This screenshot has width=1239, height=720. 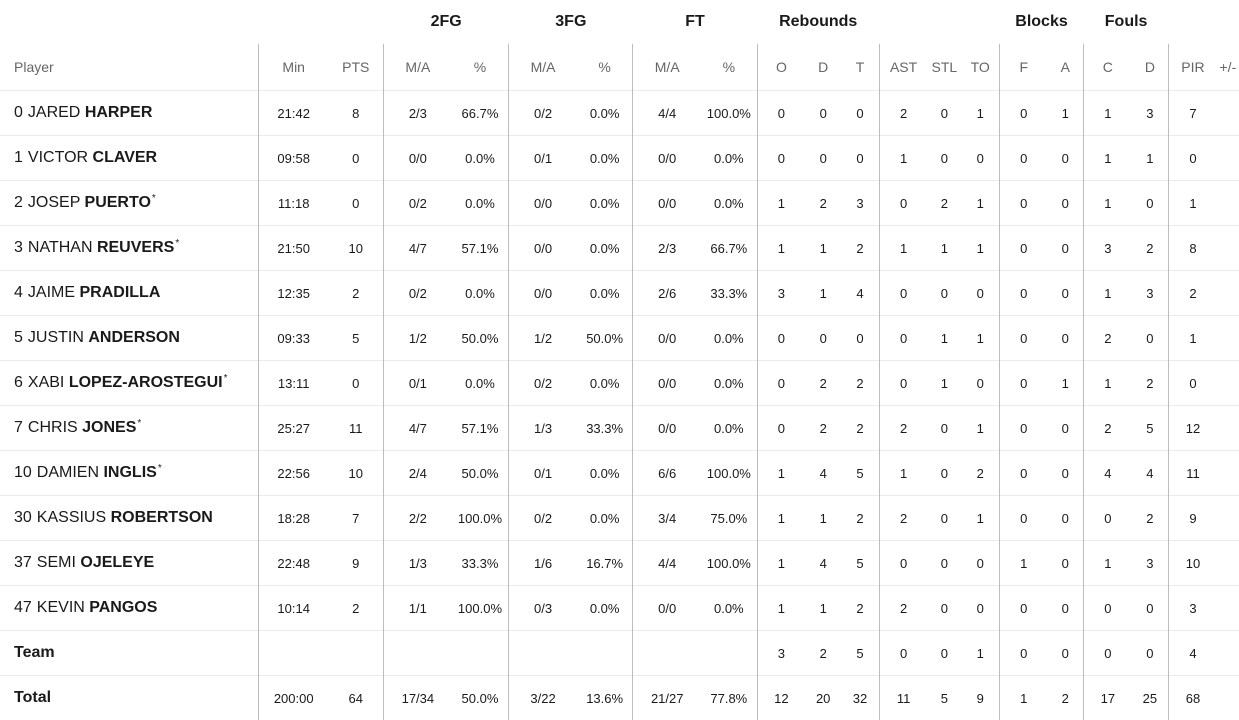 I want to click on col-header-ast: AST, so click(x=903, y=67).